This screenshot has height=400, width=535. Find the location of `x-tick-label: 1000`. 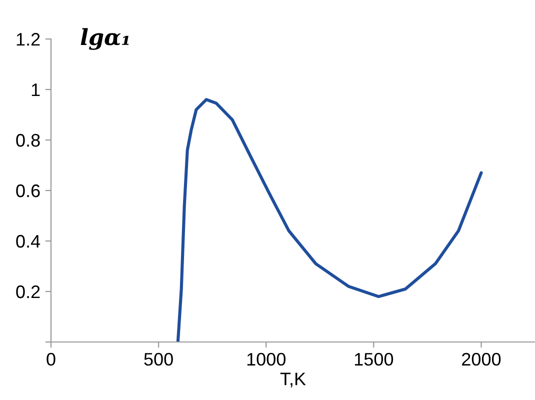

x-tick-label: 1000 is located at coordinates (266, 359).